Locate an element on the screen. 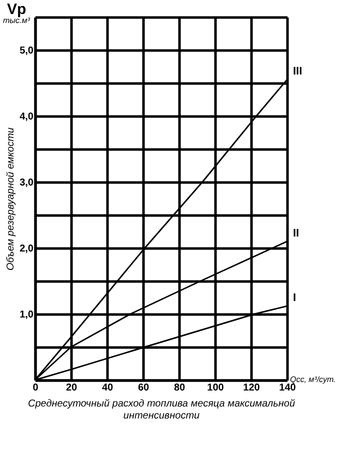 Image resolution: width=346 pixels, height=465 pixels. x-tick-label: 20 is located at coordinates (72, 388).